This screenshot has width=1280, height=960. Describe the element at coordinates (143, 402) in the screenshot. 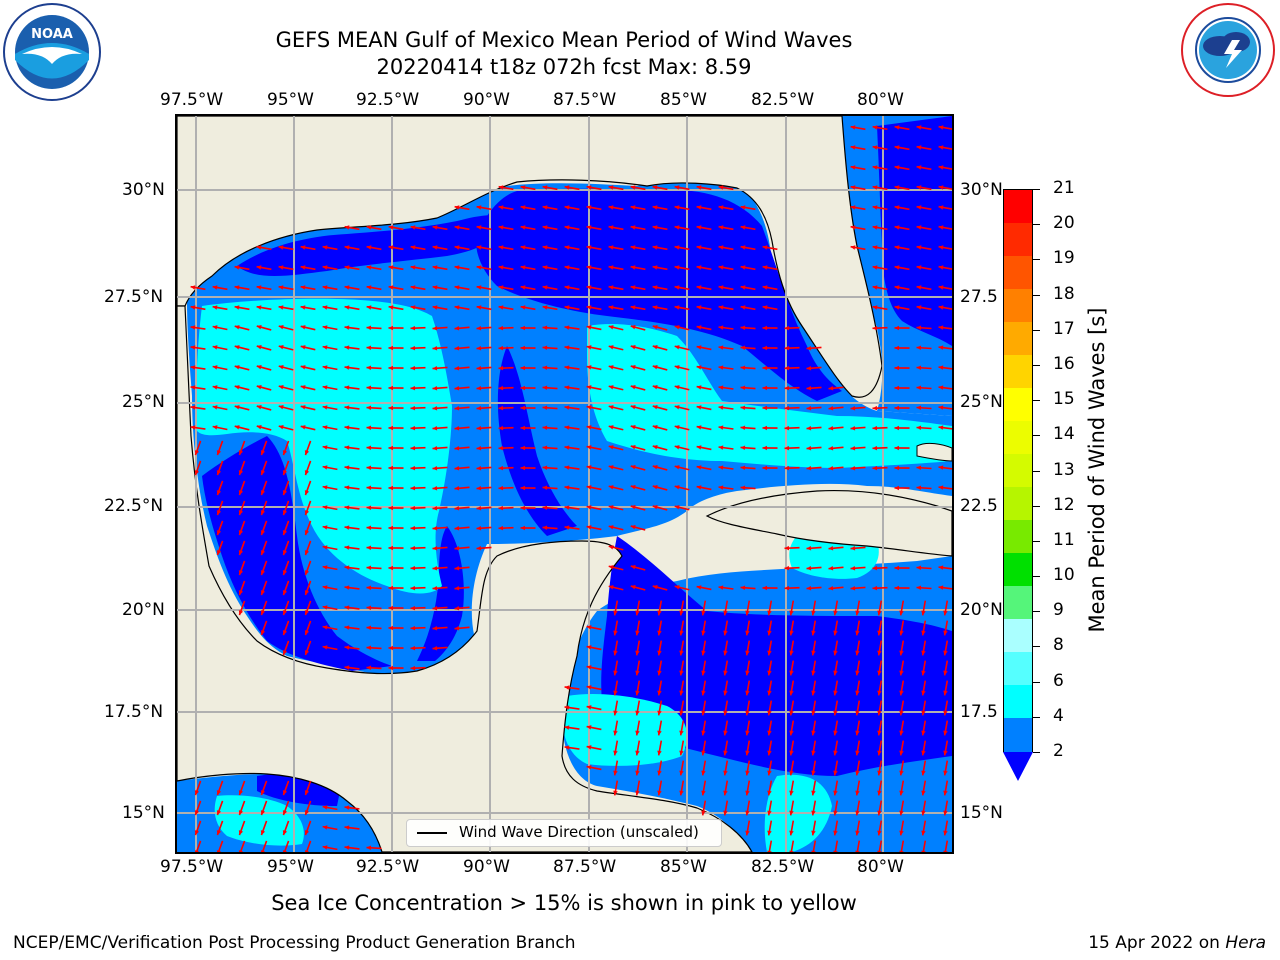

I see `lat-label-left: 25°N` at that location.